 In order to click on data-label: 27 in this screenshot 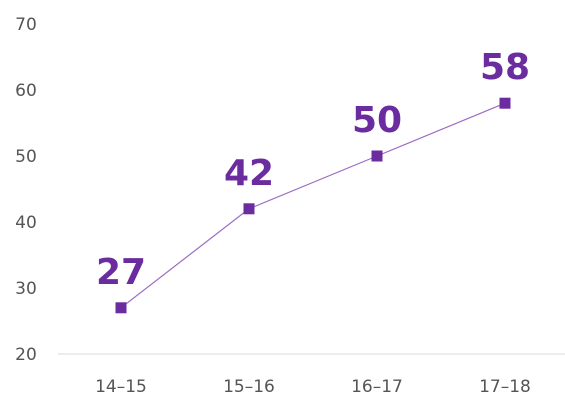, I will do `click(121, 272)`.